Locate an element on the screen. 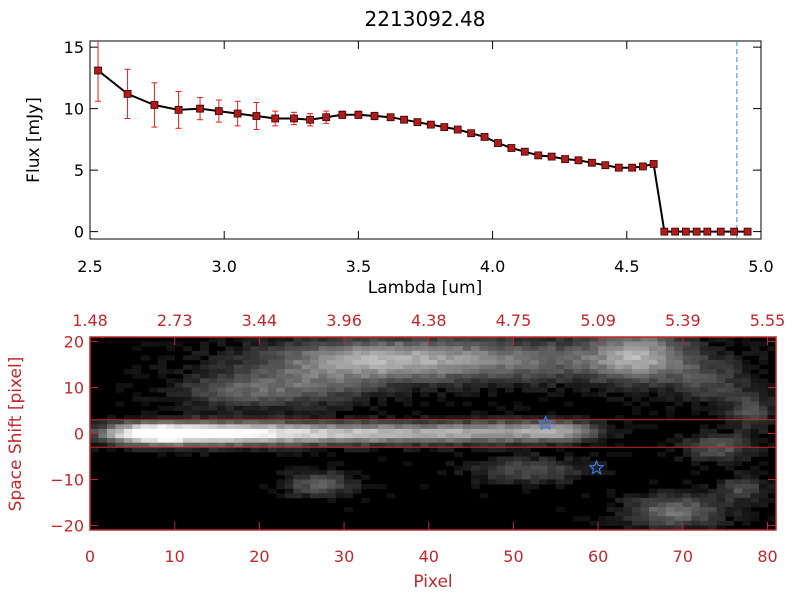 This screenshot has height=600, width=800. image-y-tick-label: 20 is located at coordinates (74, 342).